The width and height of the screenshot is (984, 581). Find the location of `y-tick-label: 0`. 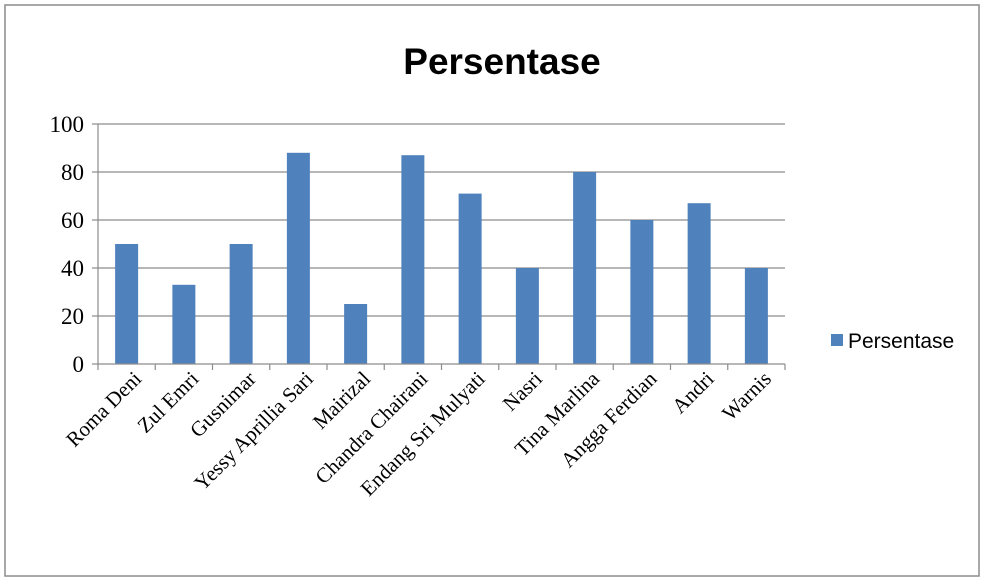

y-tick-label: 0 is located at coordinates (79, 364).